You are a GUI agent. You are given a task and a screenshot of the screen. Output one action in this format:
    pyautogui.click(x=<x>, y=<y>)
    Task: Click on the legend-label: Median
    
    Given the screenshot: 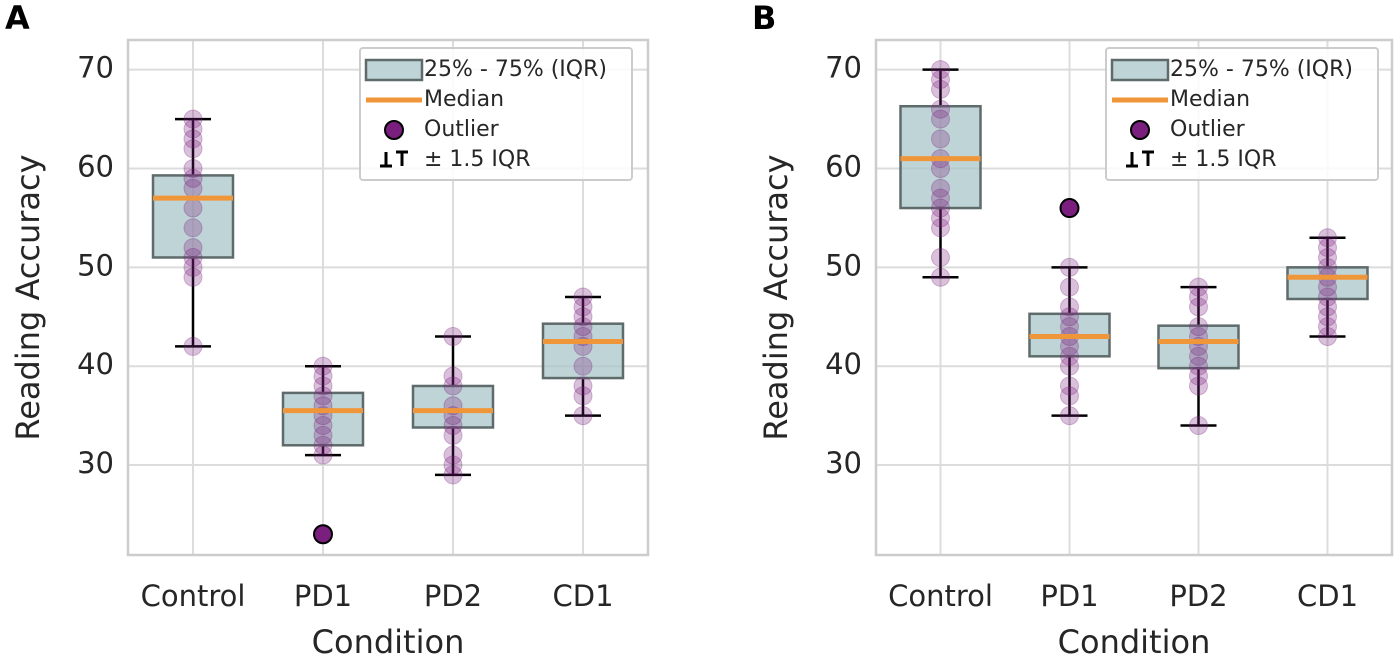 What is the action you would take?
    pyautogui.click(x=1210, y=99)
    